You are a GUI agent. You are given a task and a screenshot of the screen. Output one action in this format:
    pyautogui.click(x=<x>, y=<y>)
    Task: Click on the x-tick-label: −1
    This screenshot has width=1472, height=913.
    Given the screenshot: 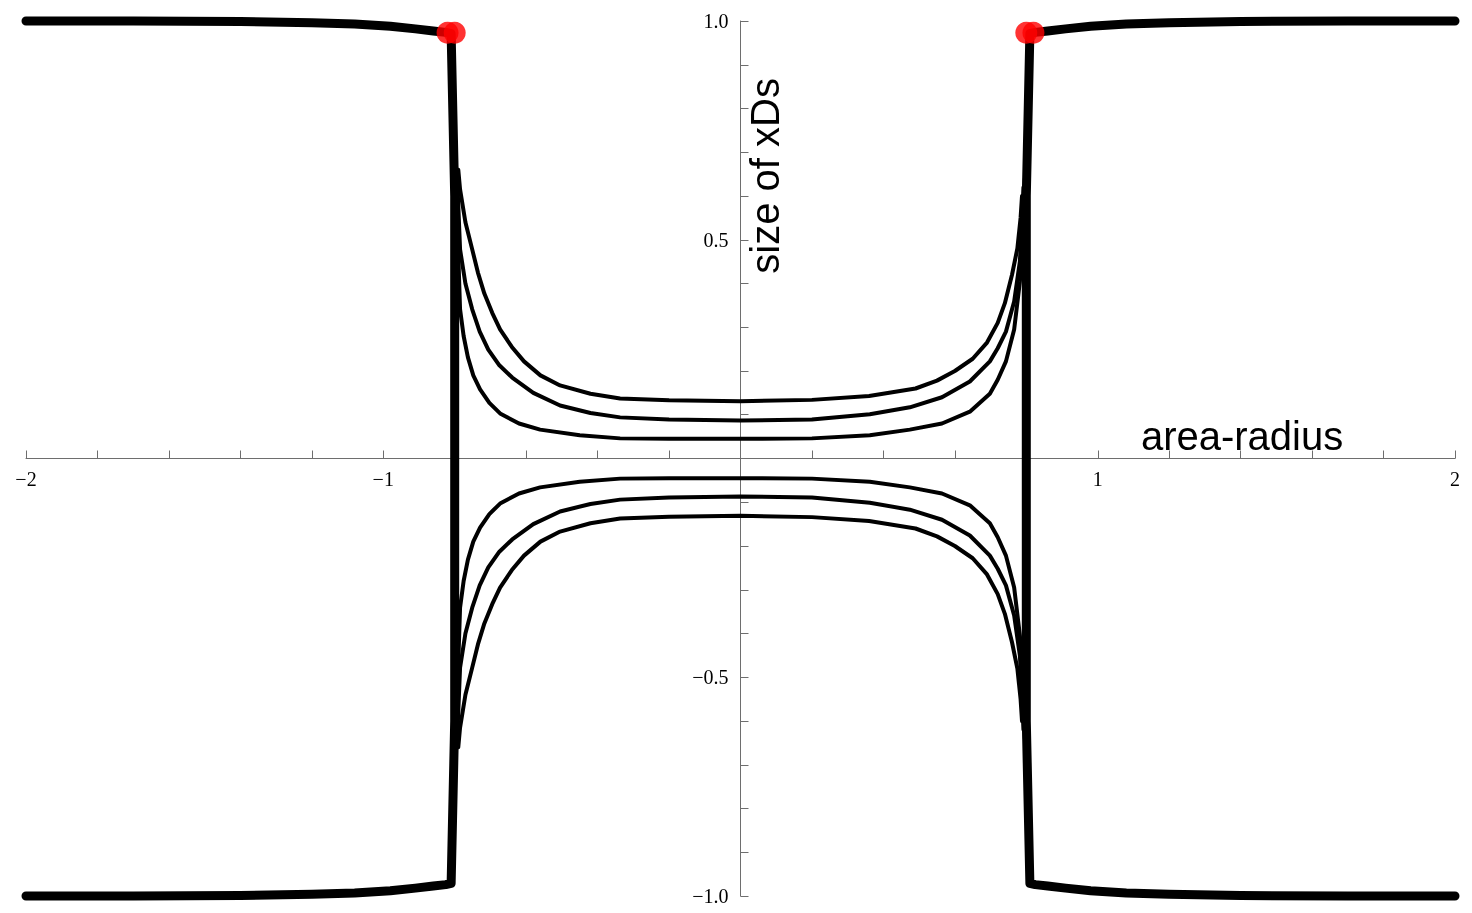 What is the action you would take?
    pyautogui.click(x=383, y=478)
    